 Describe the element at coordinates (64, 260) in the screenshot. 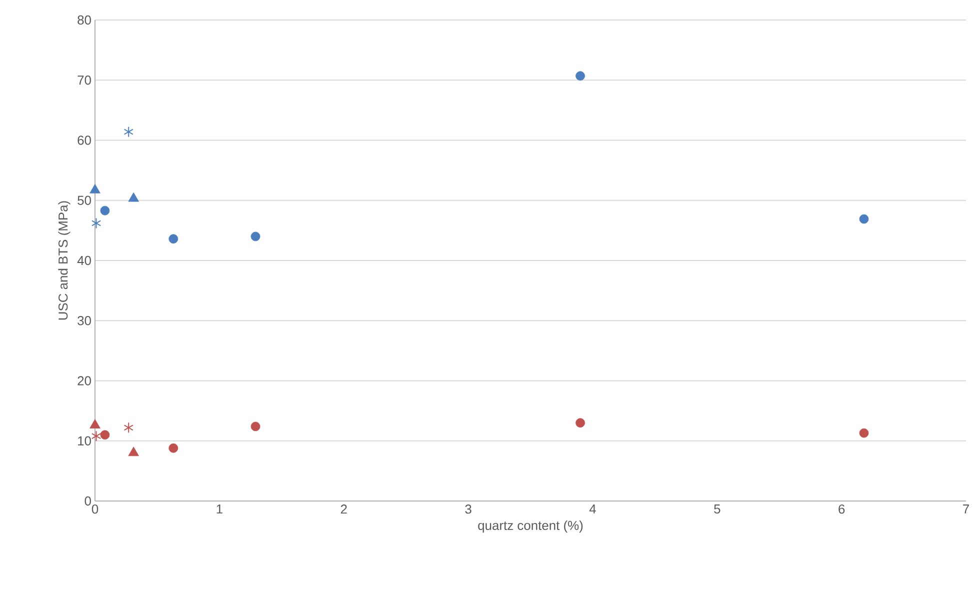

I see `y-axis-title: USC and BTS (MPa)` at that location.